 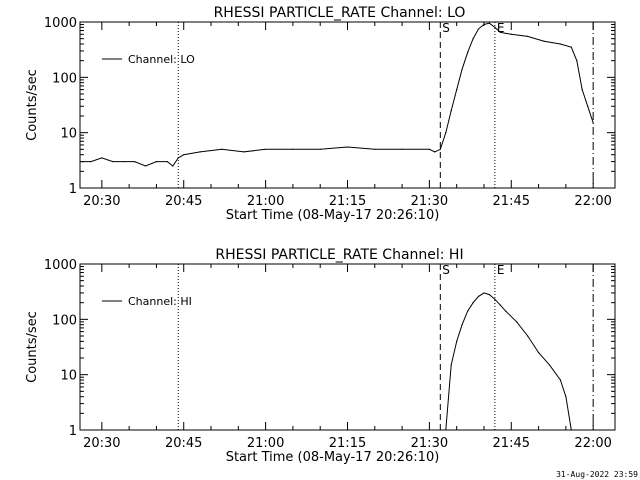 What do you see at coordinates (160, 301) in the screenshot?
I see `legend-label: Channel: HI` at bounding box center [160, 301].